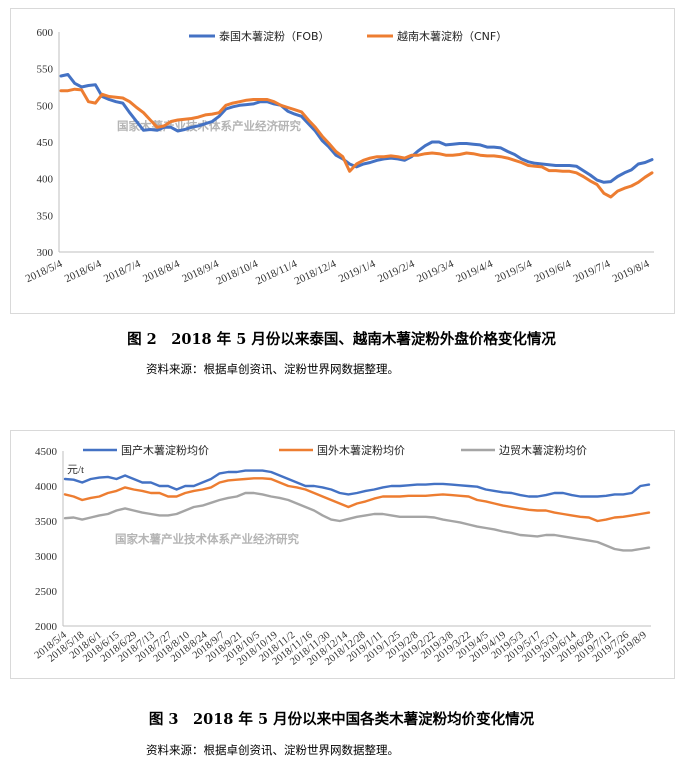 The width and height of the screenshot is (683, 772). Describe the element at coordinates (513, 272) in the screenshot. I see `x-tick-label: 2019/5/4` at that location.